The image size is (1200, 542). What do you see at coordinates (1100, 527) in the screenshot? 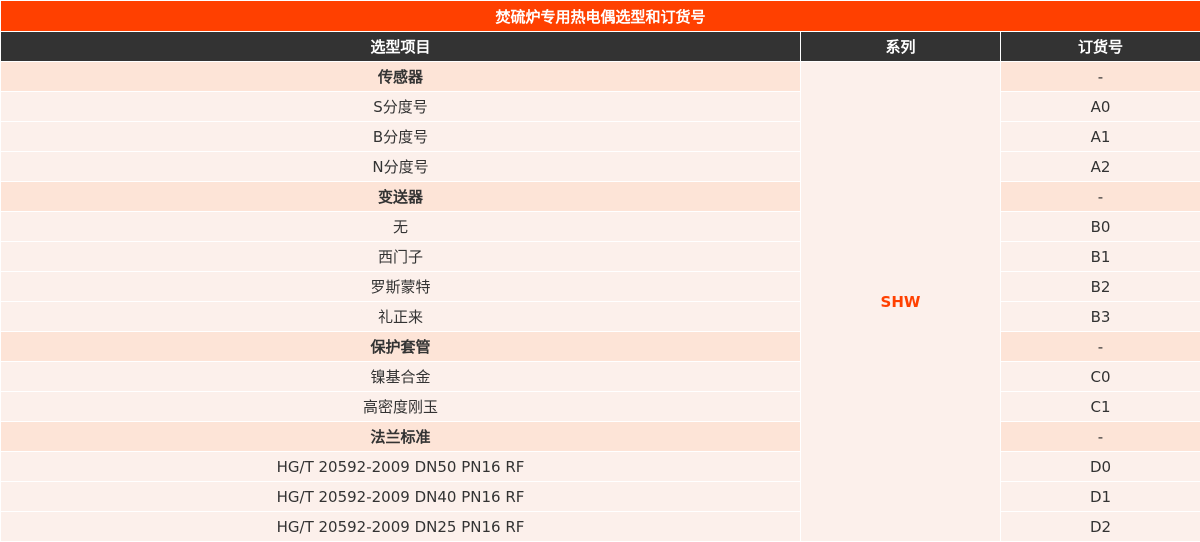
I see `code-cell: D2` at bounding box center [1100, 527].